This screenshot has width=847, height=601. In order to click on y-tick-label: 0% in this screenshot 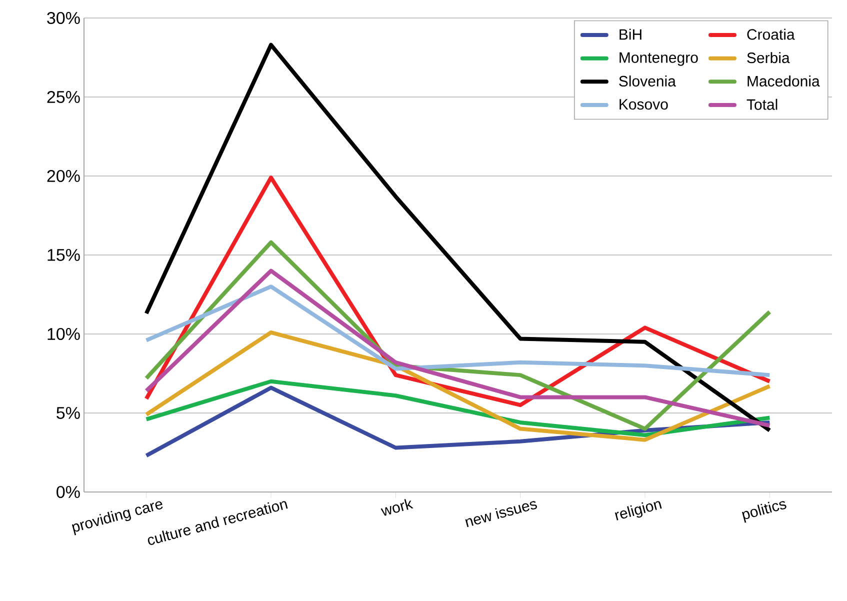, I will do `click(68, 492)`.